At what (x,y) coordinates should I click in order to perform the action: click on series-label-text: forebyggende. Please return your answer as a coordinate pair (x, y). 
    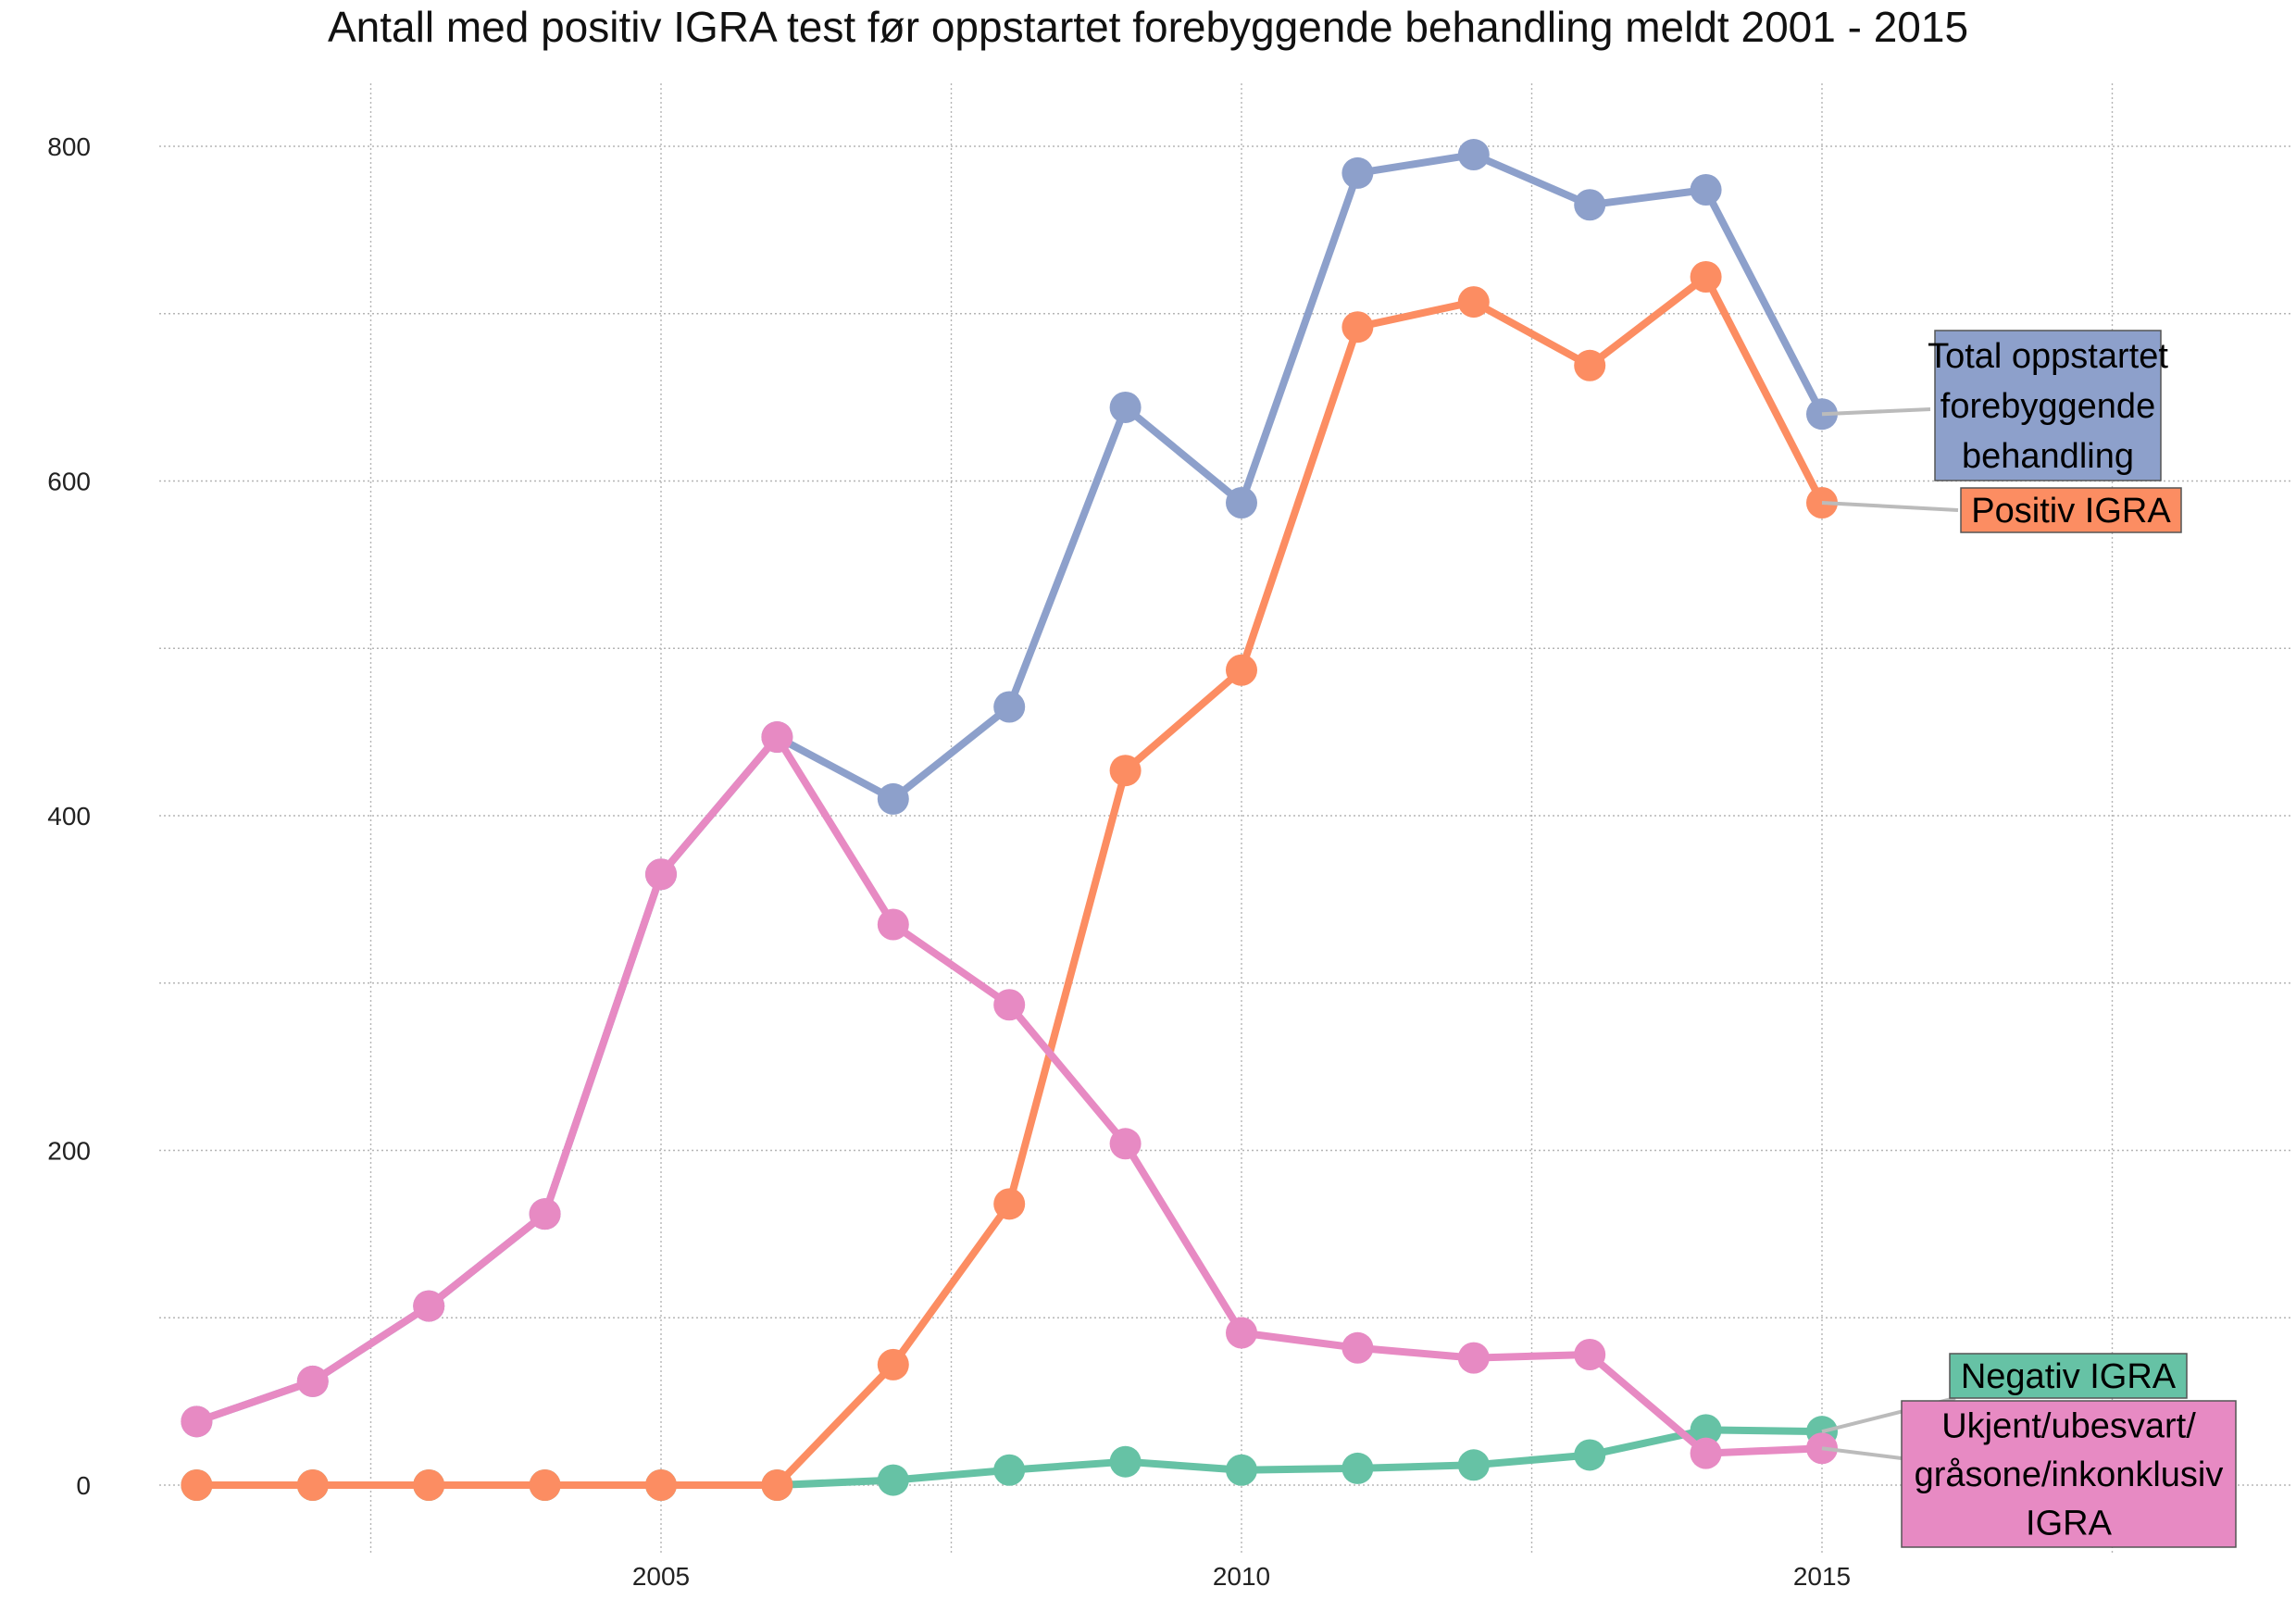
    Looking at the image, I should click on (2047, 406).